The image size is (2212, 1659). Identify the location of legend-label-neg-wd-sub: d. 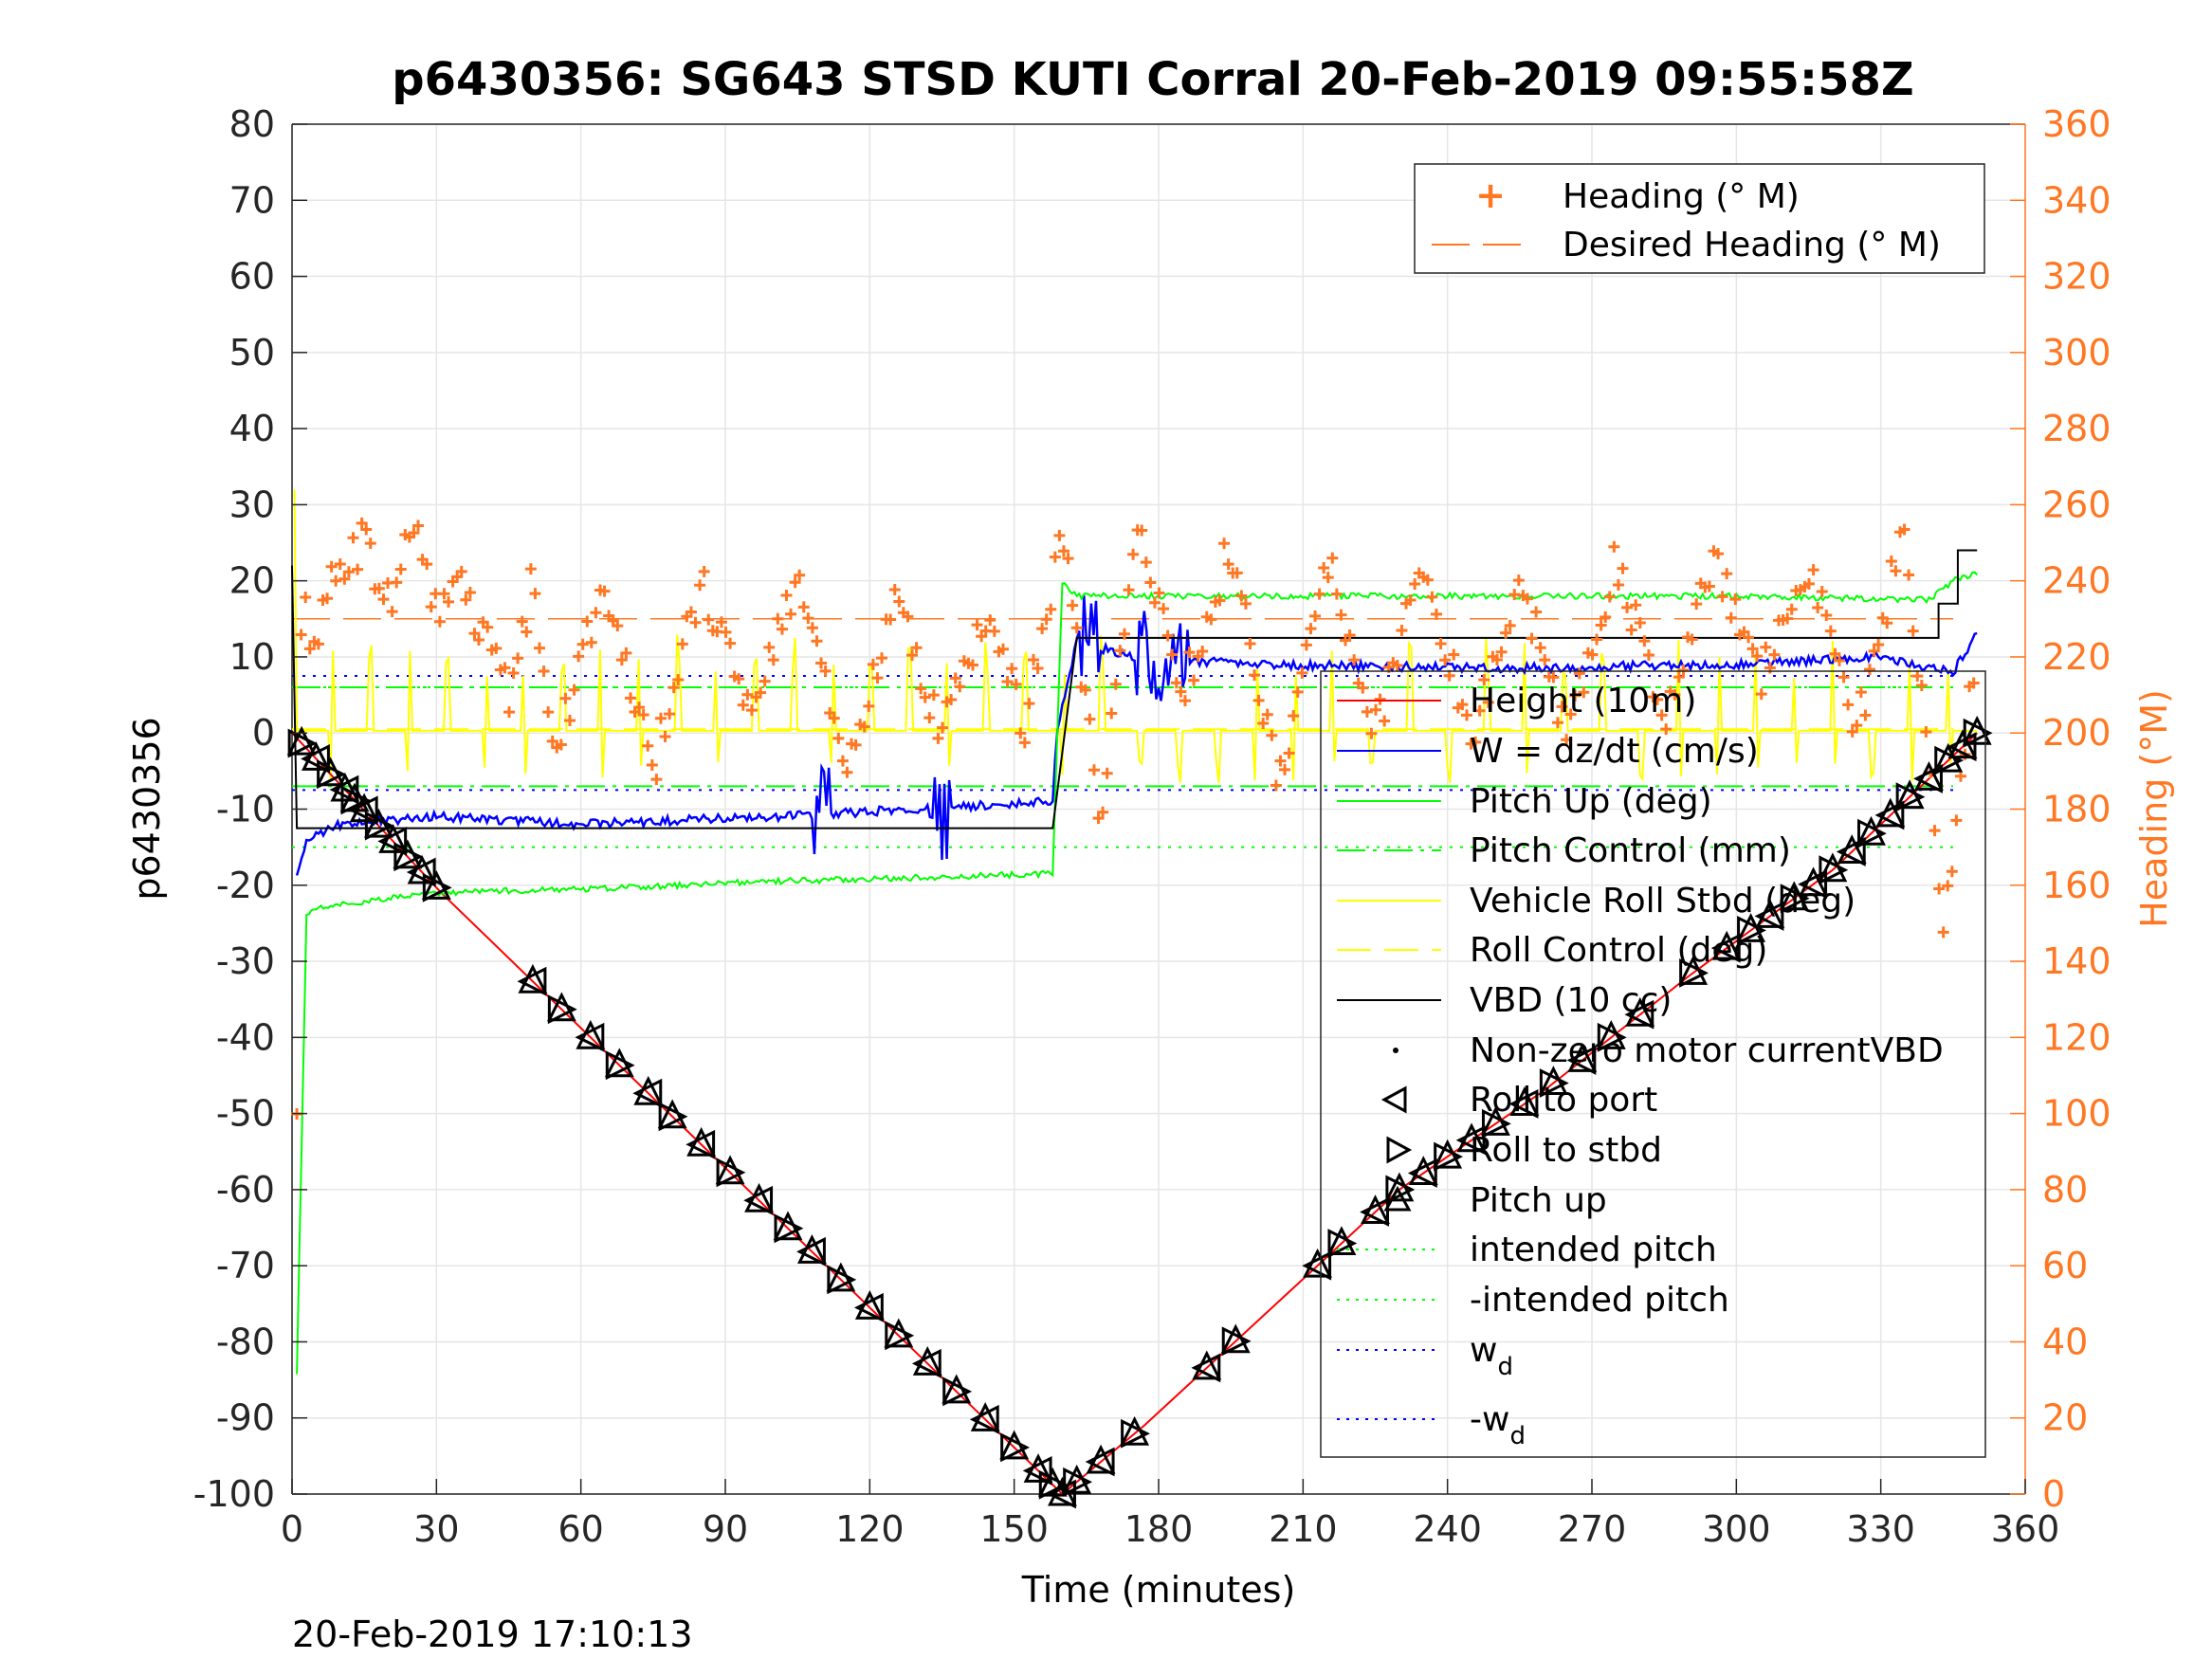
(1517, 1436).